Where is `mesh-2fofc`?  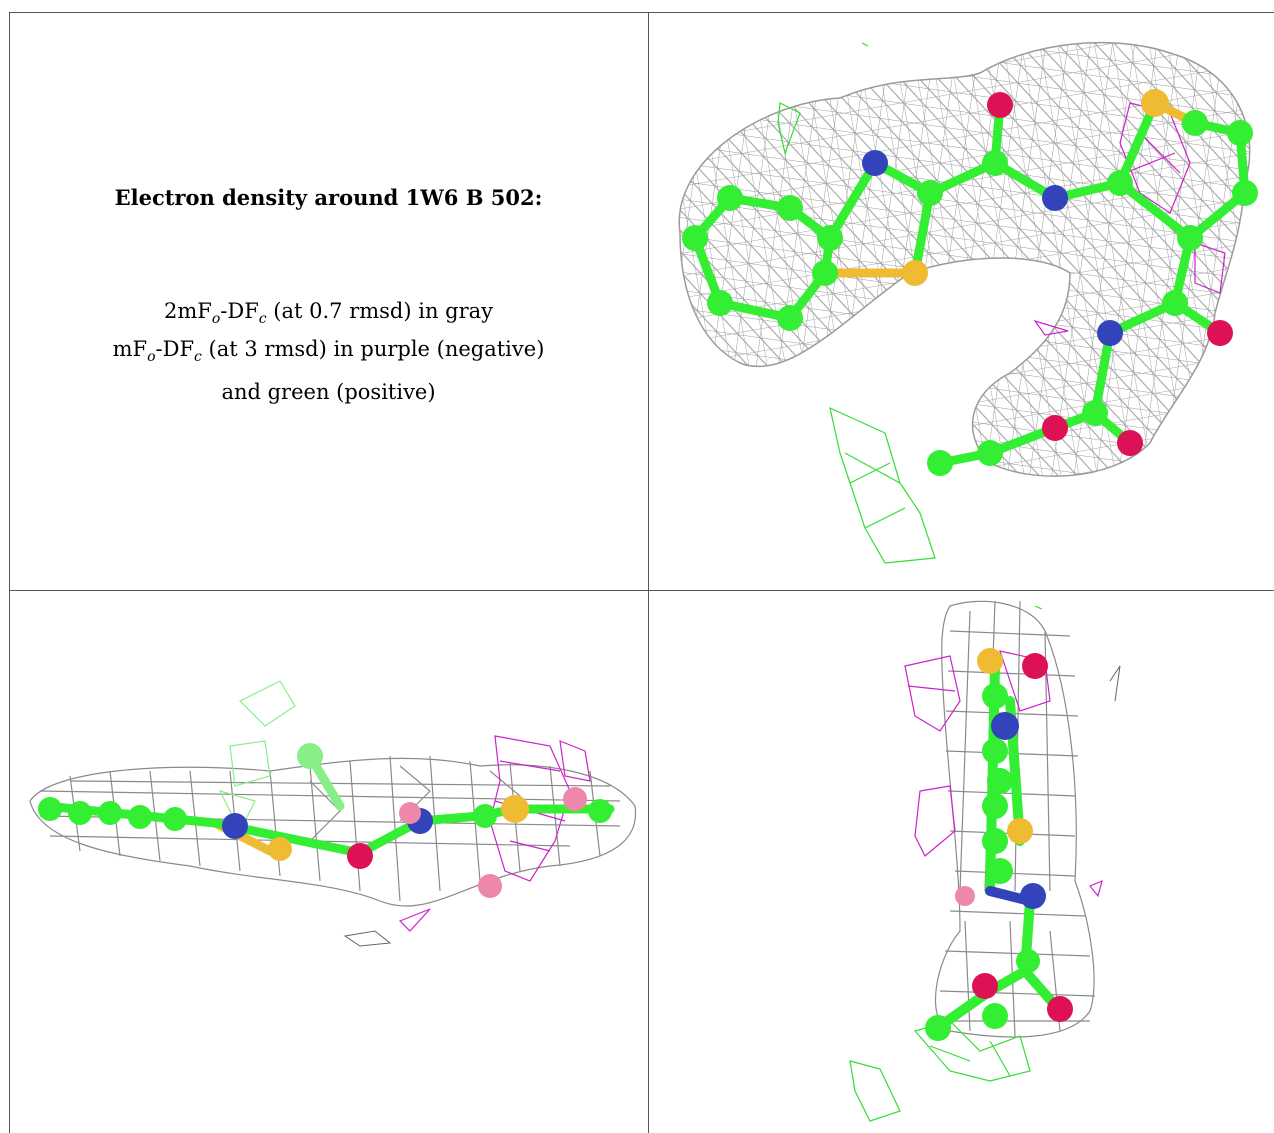
mesh-2fofc is located at coordinates (333, 831).